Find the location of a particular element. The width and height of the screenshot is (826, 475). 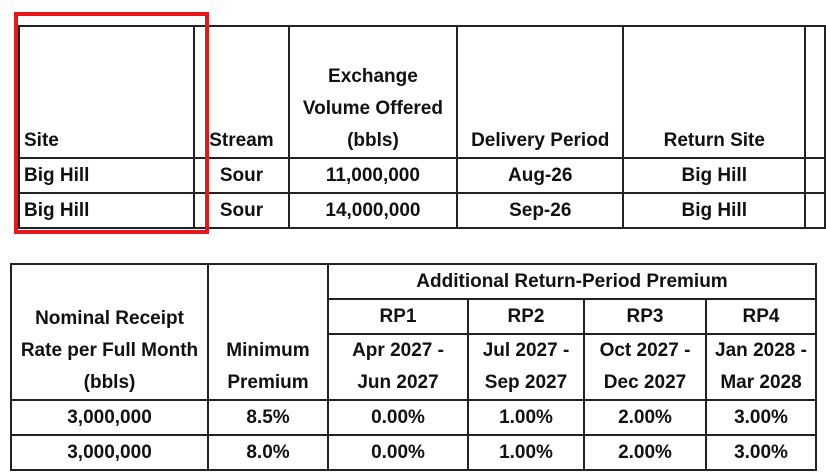

header-cell: Minimum Premium is located at coordinates (268, 332).